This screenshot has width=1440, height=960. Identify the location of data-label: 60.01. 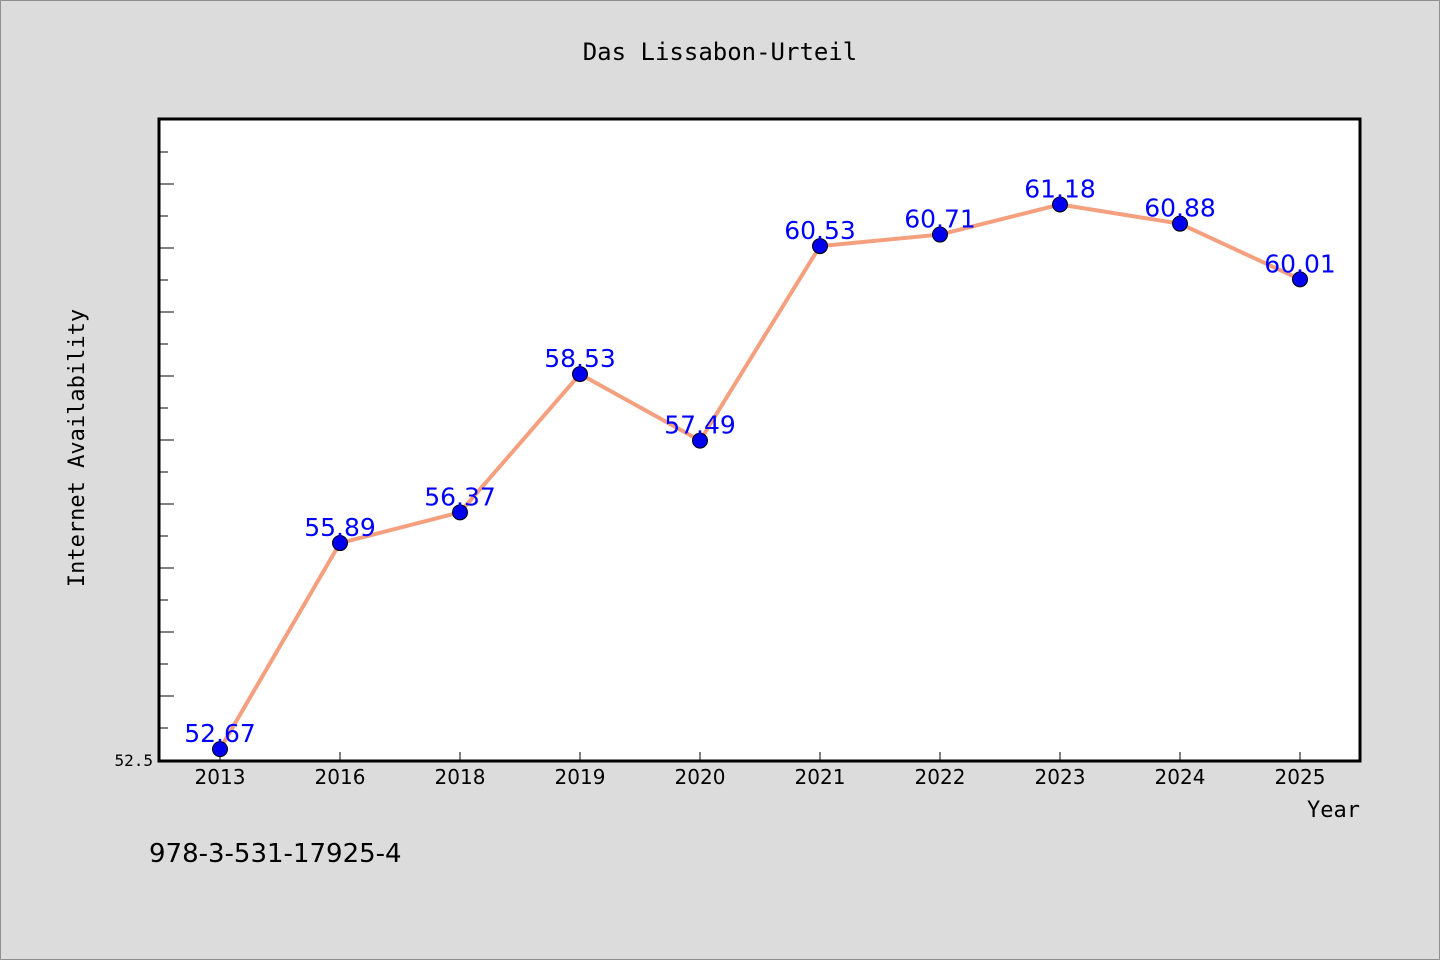
(1300, 263).